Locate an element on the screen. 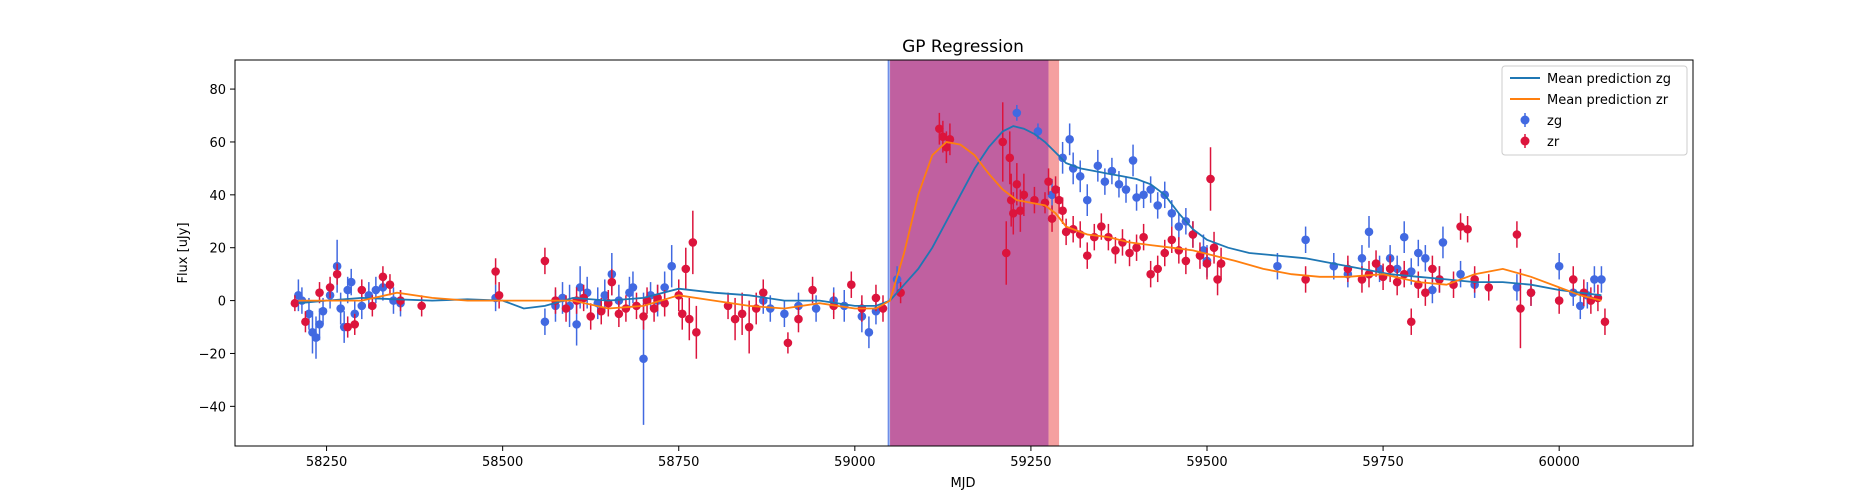 This screenshot has width=1875, height=504. legend-label-zg: zg is located at coordinates (1554, 121).